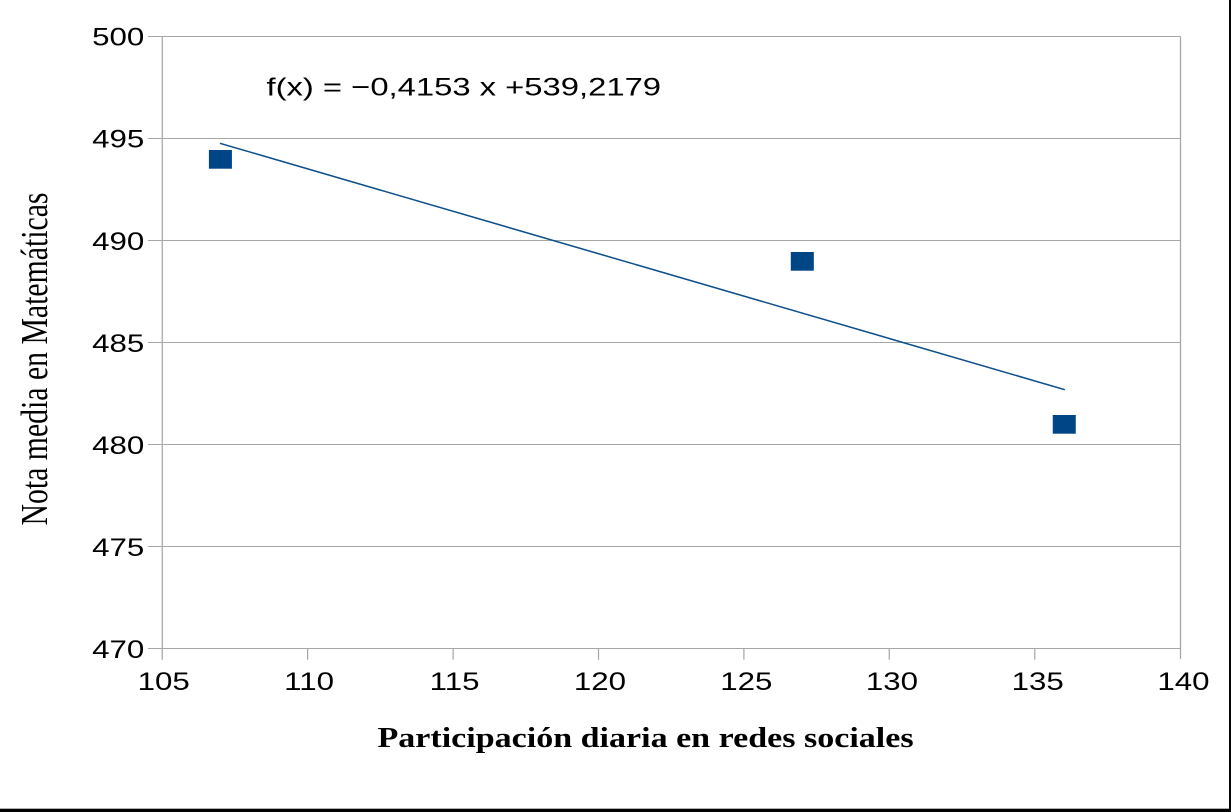 The image size is (1231, 812). What do you see at coordinates (118, 242) in the screenshot?
I see `svg-text: 490` at bounding box center [118, 242].